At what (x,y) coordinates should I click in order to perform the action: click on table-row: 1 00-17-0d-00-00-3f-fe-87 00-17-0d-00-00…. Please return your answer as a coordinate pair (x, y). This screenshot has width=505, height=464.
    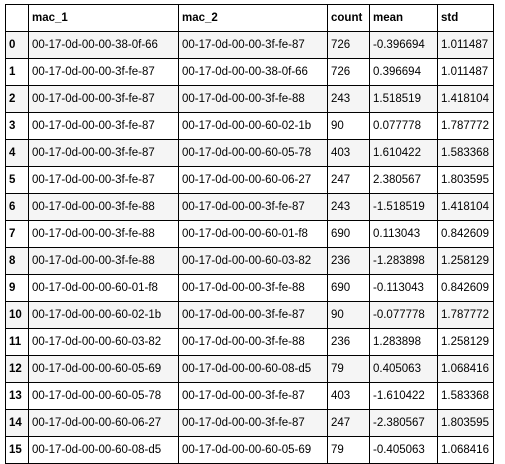
    Looking at the image, I should click on (249, 72).